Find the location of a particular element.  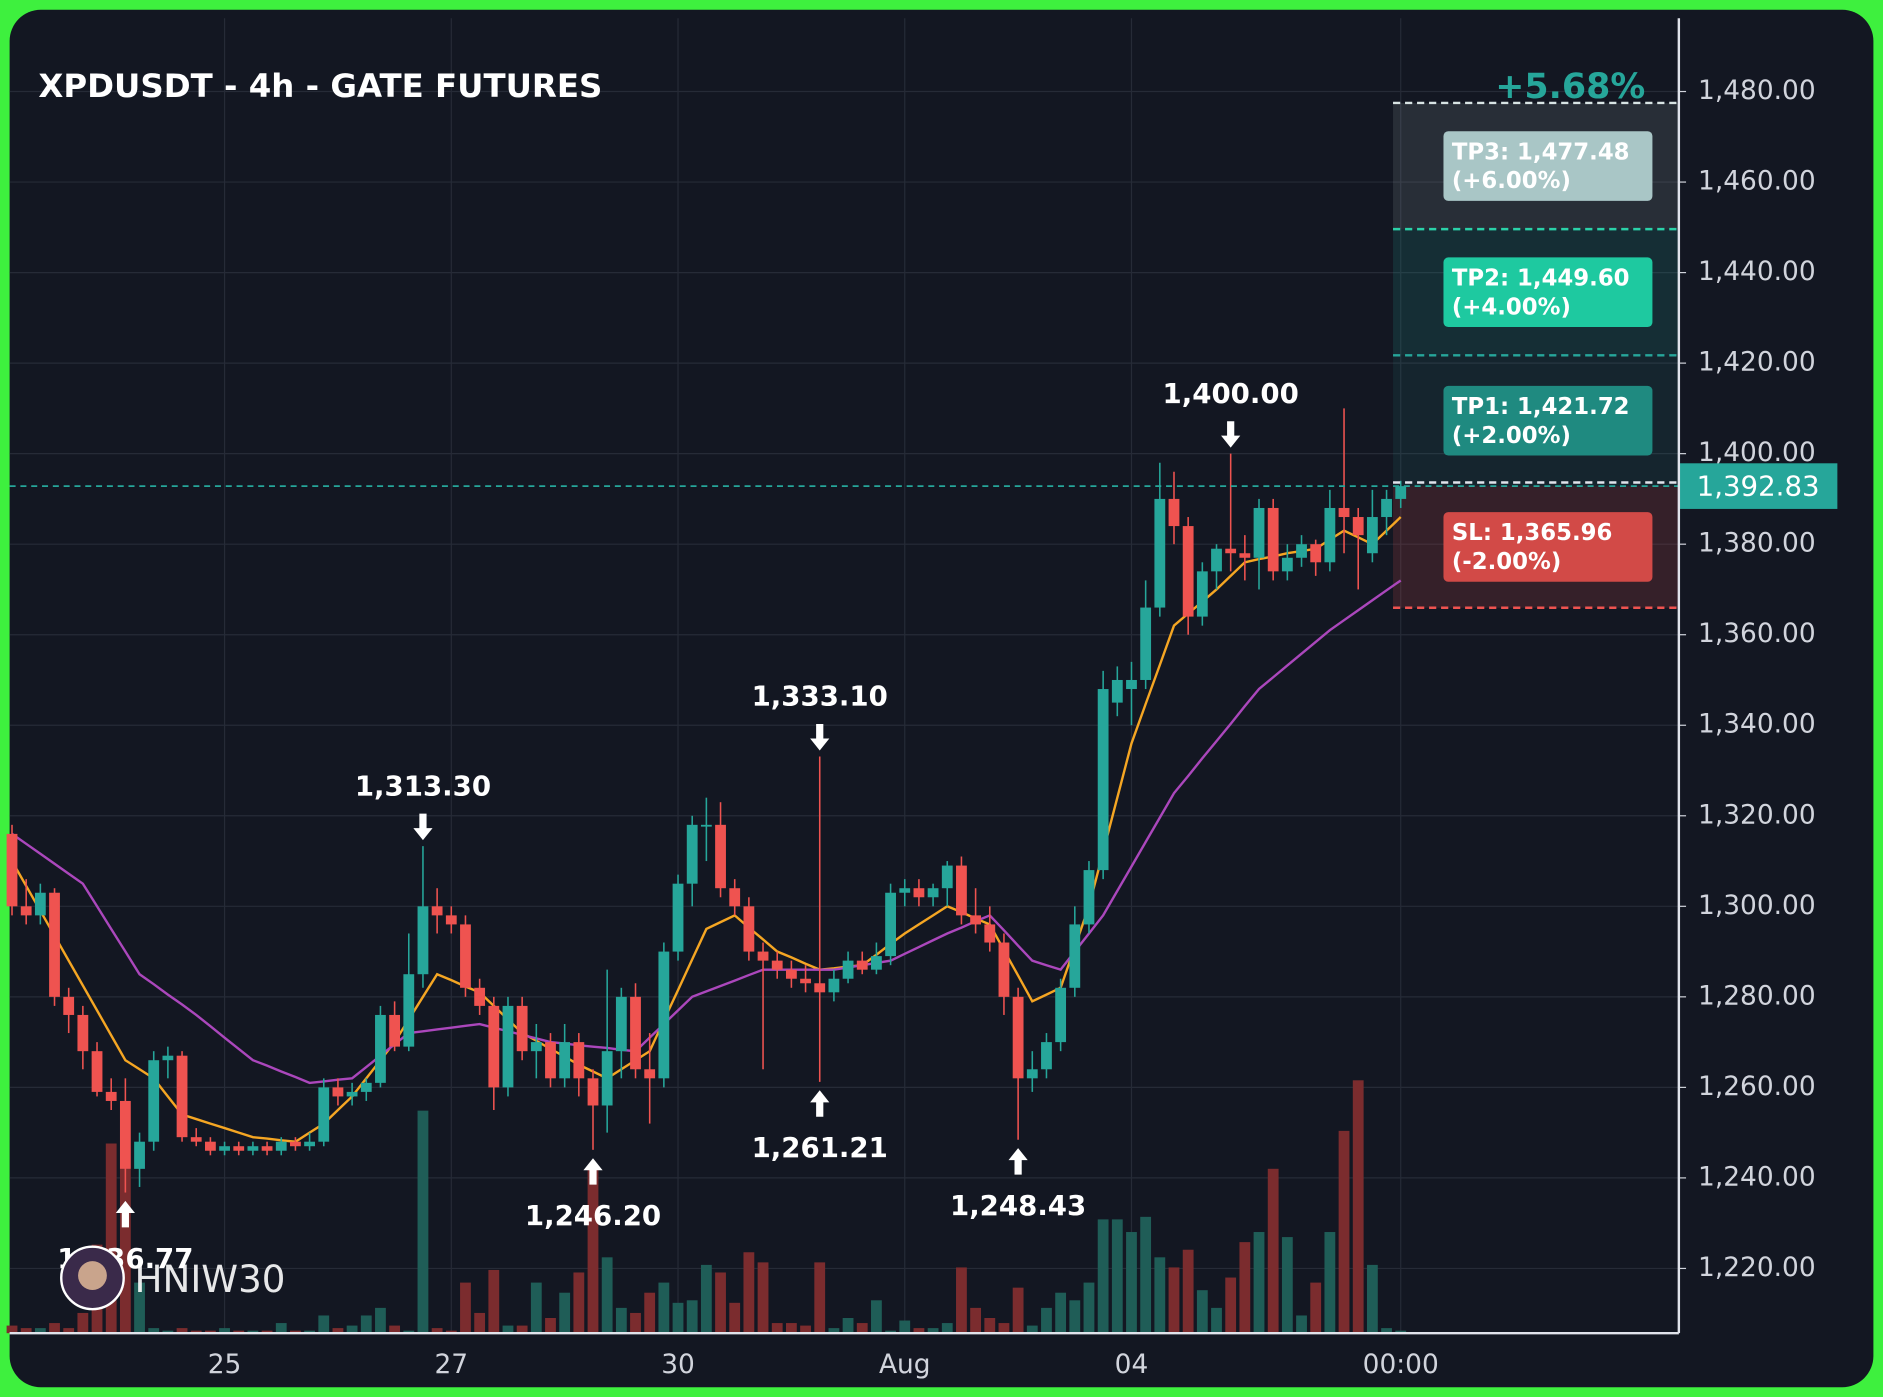

annotation-label: 1,261.21 is located at coordinates (820, 1147).